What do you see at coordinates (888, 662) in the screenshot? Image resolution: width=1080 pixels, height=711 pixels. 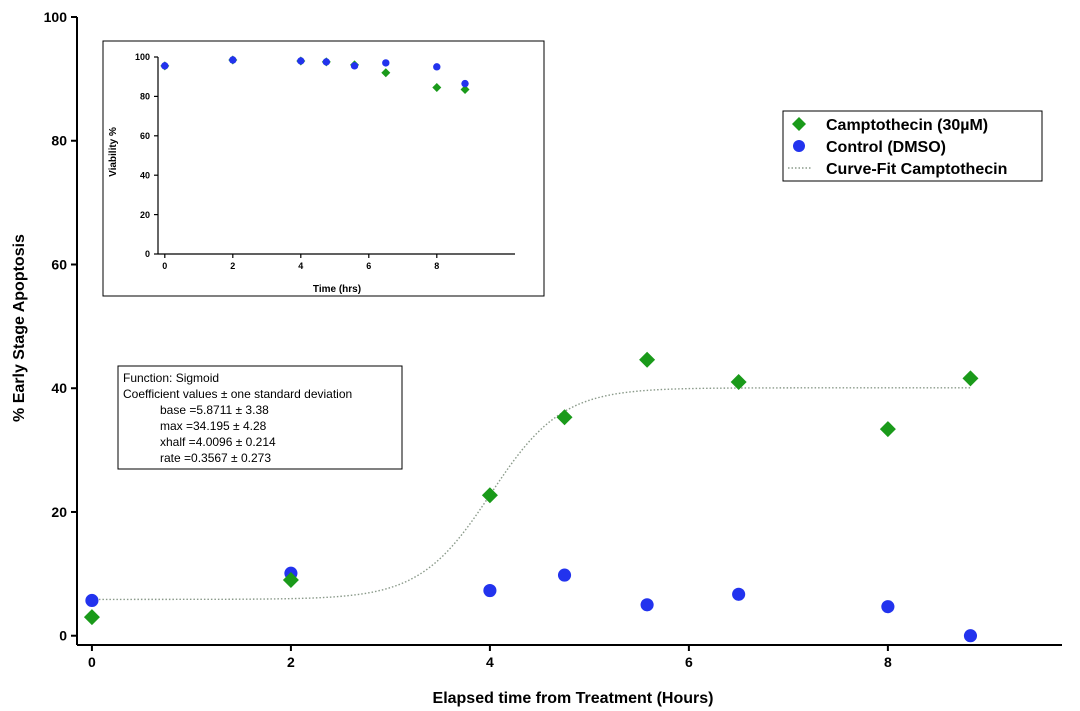 I see `main-x-tick-label: 8` at bounding box center [888, 662].